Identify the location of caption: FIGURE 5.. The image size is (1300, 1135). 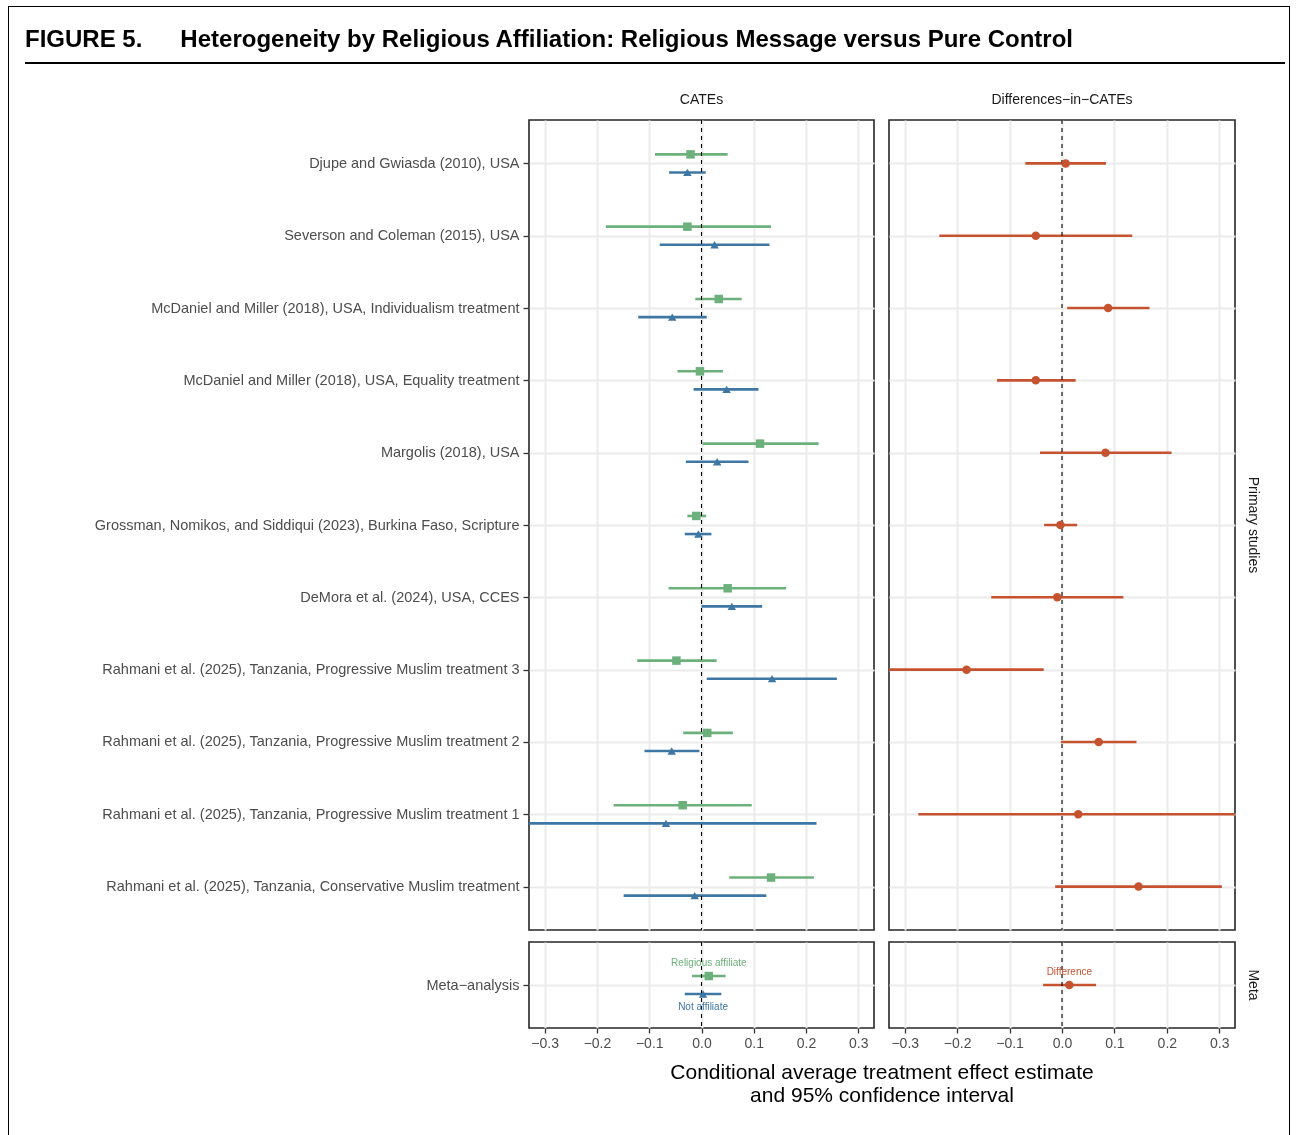
(84, 39).